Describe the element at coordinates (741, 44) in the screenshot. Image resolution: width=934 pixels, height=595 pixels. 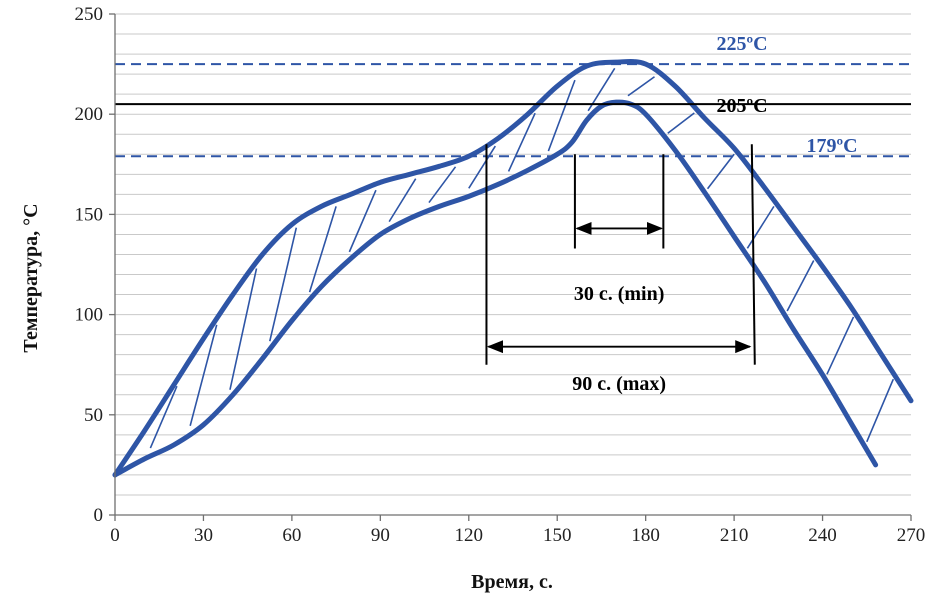
I see `reference-label-225: 225ºC` at that location.